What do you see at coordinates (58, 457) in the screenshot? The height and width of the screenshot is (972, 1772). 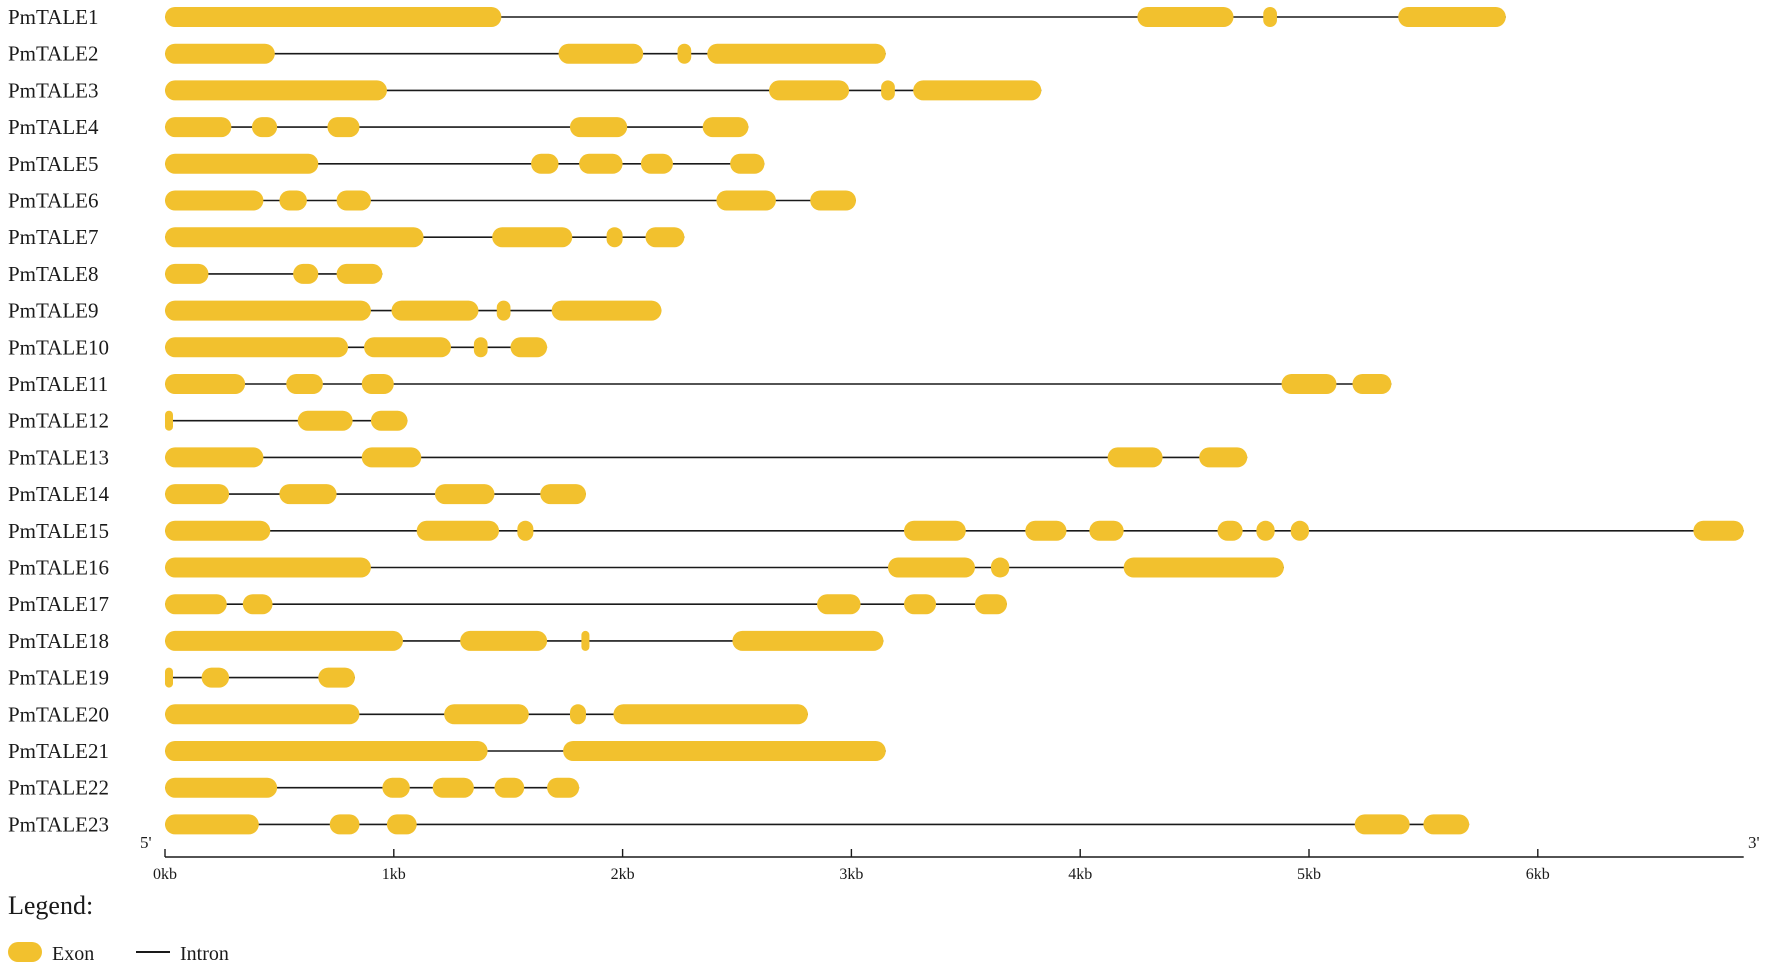 I see `gene-label: PmTALE13` at bounding box center [58, 457].